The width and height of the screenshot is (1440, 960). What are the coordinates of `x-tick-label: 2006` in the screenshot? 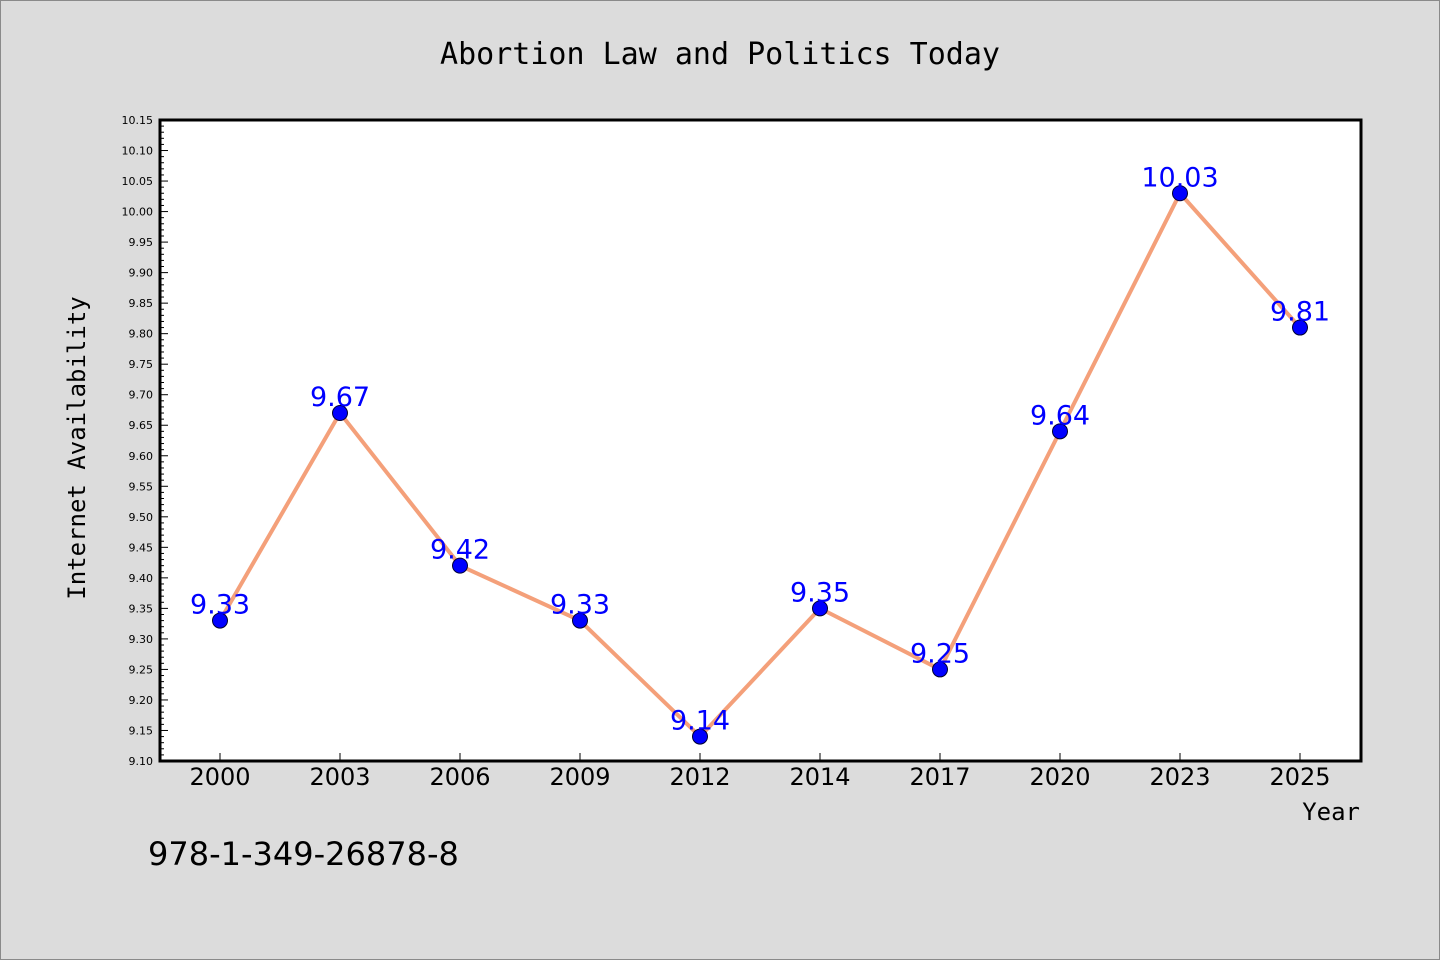 It's located at (459, 777).